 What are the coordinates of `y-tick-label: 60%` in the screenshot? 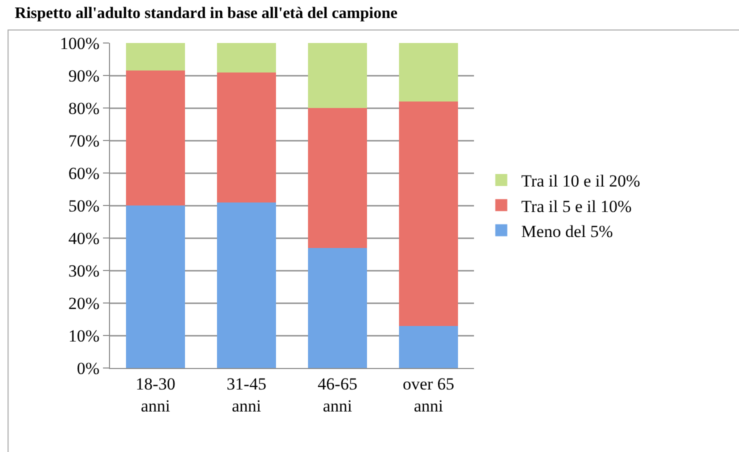 It's located at (84, 173).